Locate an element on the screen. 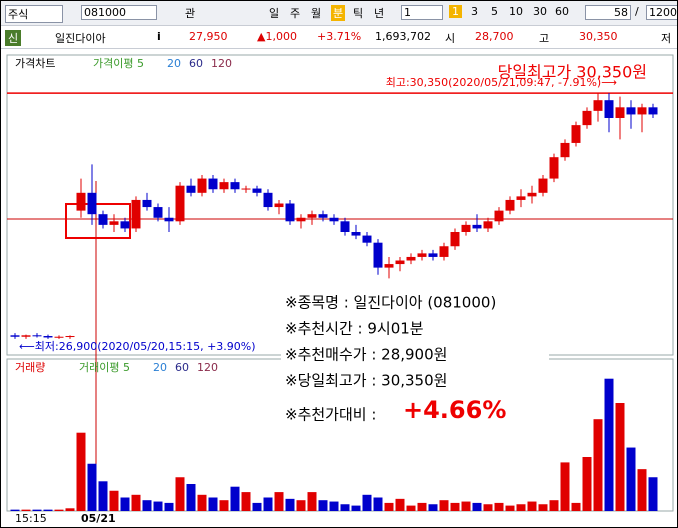 Image resolution: width=678 pixels, height=528 pixels. price: 27,950 is located at coordinates (208, 36).